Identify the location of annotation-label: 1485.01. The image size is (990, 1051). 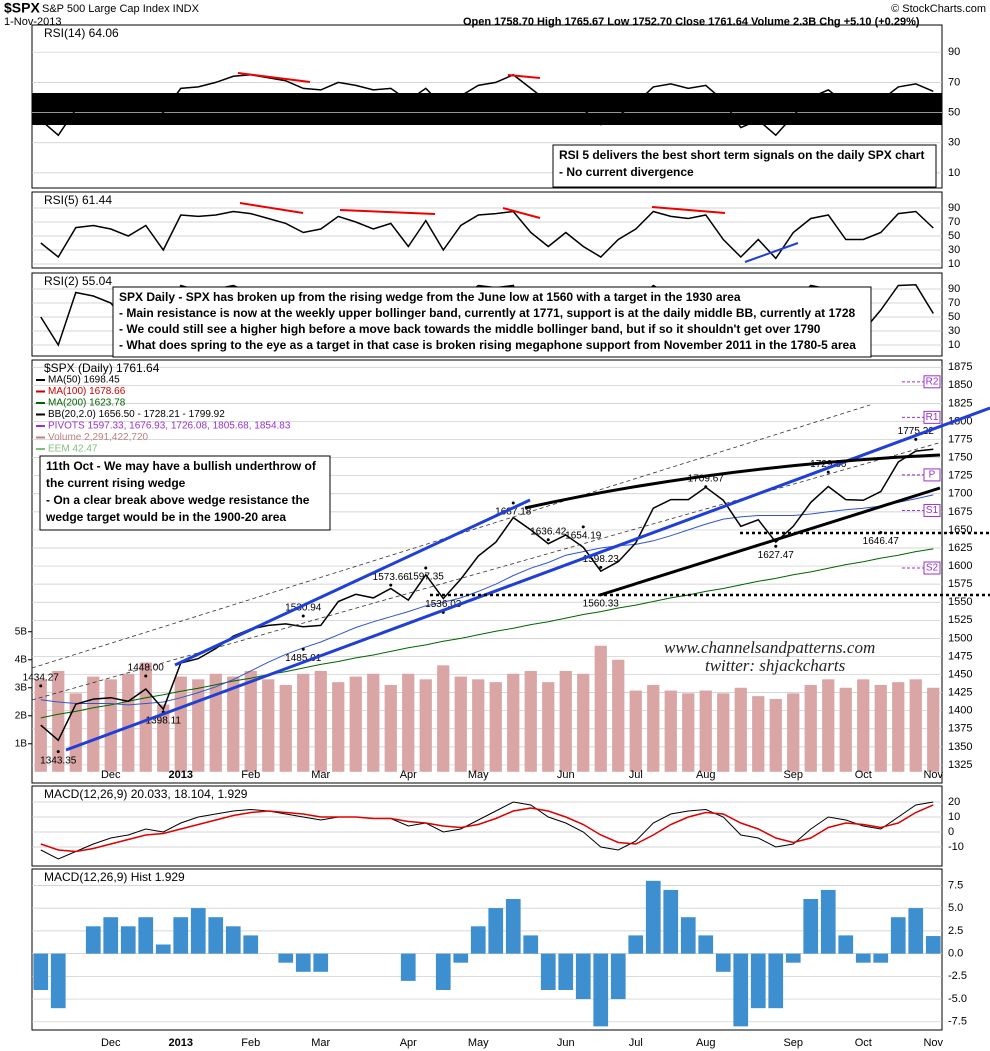
(303, 658).